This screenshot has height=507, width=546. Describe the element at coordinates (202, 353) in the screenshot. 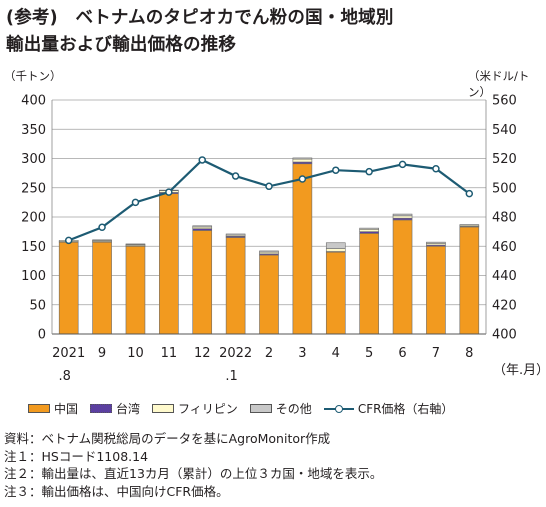

I see `x-tick-label: 12` at that location.